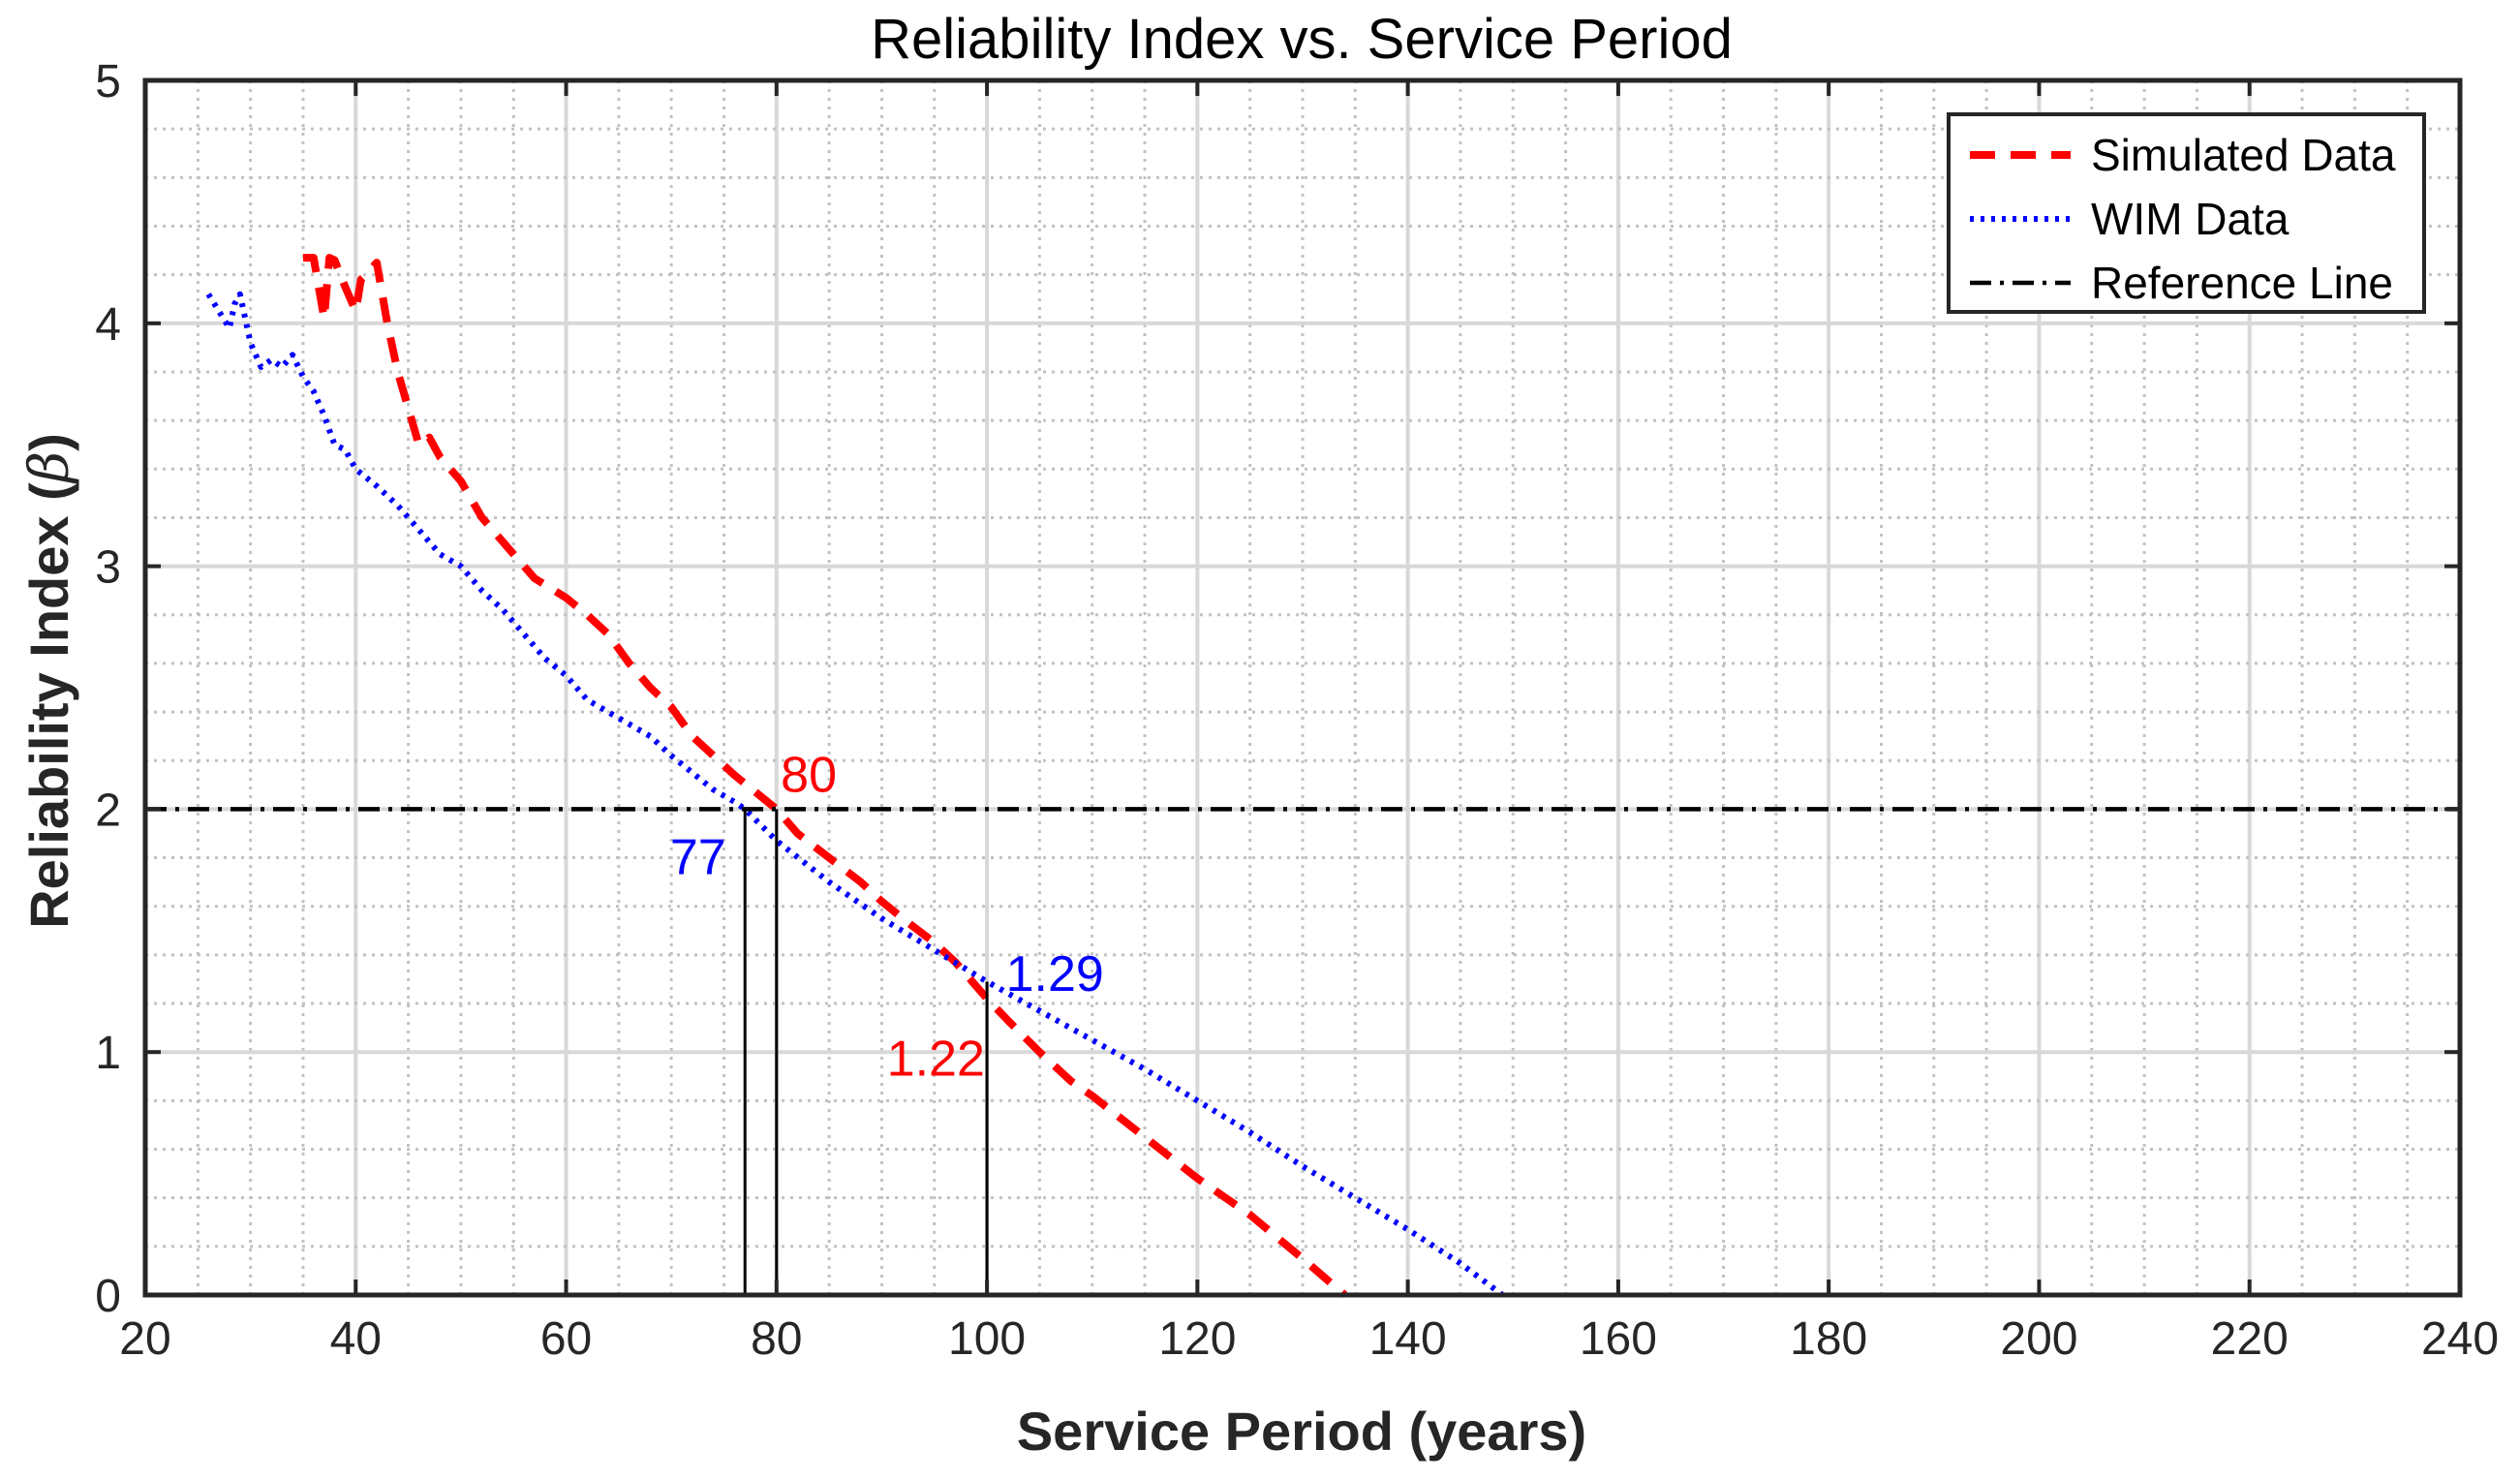 This screenshot has height=1480, width=2520. I want to click on x-tick-label: 60, so click(566, 1339).